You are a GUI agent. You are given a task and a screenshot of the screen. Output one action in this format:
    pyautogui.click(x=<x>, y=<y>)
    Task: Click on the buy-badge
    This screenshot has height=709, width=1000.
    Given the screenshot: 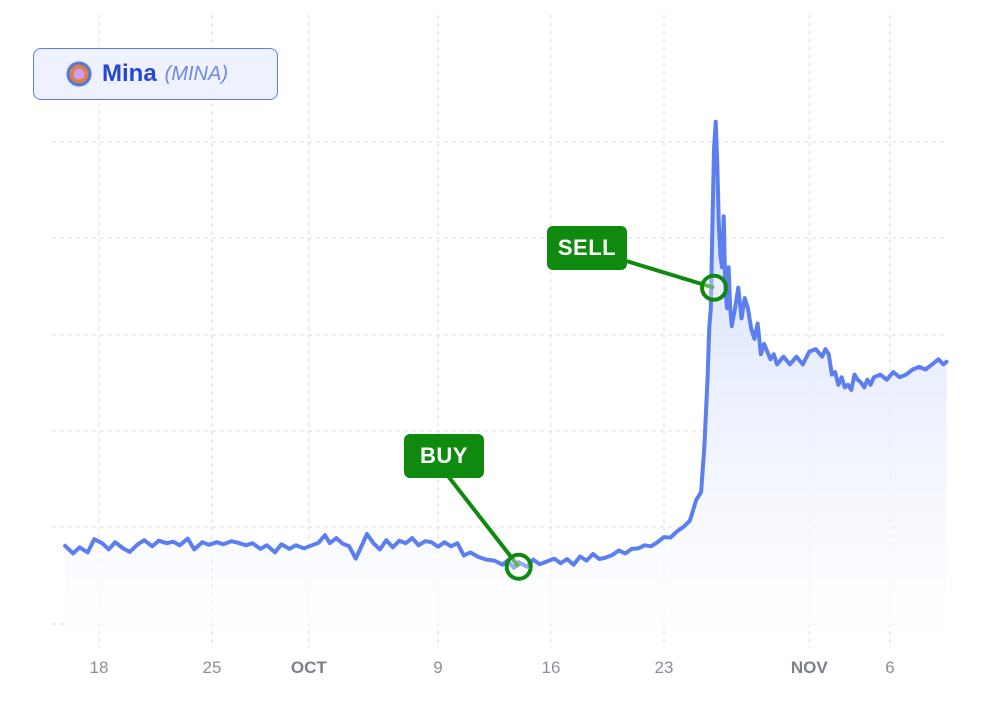 What is the action you would take?
    pyautogui.click(x=444, y=456)
    